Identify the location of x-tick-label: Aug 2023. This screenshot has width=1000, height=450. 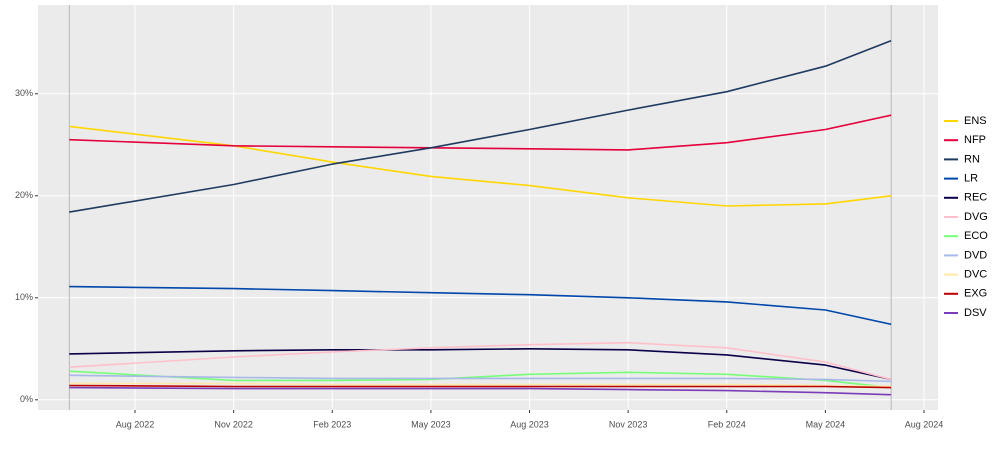
(529, 424).